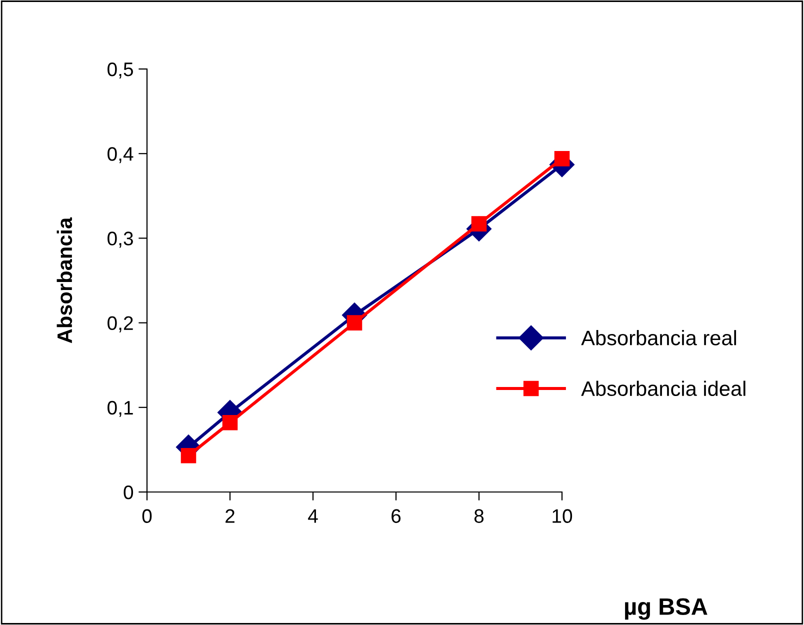 This screenshot has width=804, height=625. I want to click on x-tick-label: 2, so click(230, 516).